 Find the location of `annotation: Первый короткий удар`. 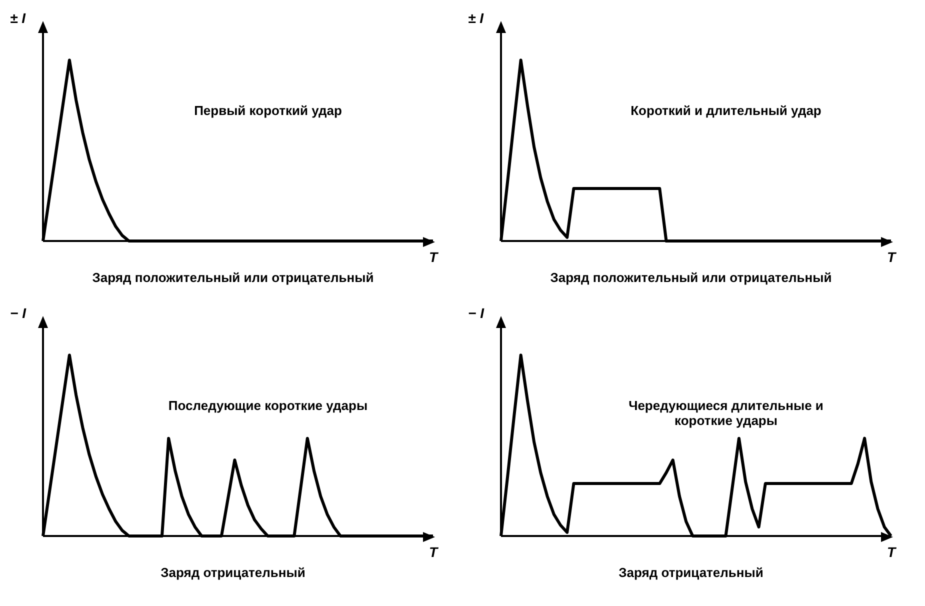

annotation: Первый короткий удар is located at coordinates (268, 110).